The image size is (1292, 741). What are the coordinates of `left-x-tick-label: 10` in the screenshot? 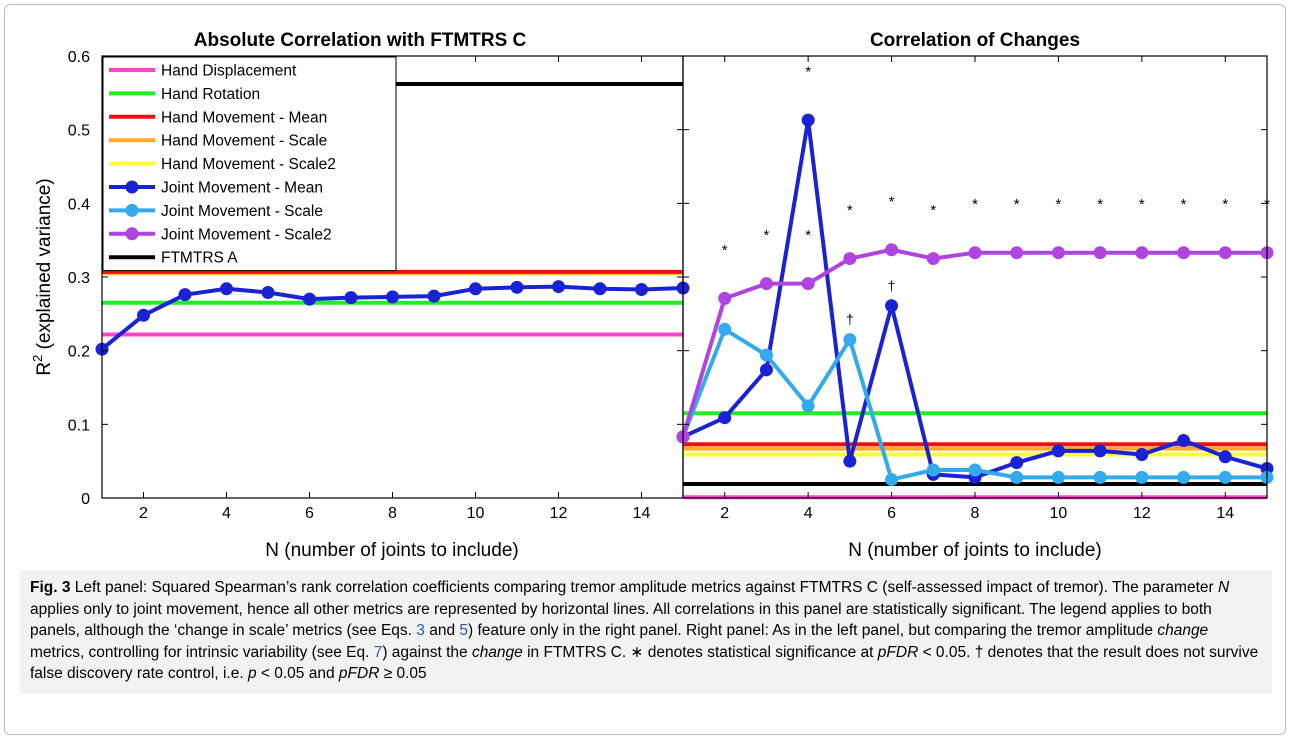 It's located at (476, 513).